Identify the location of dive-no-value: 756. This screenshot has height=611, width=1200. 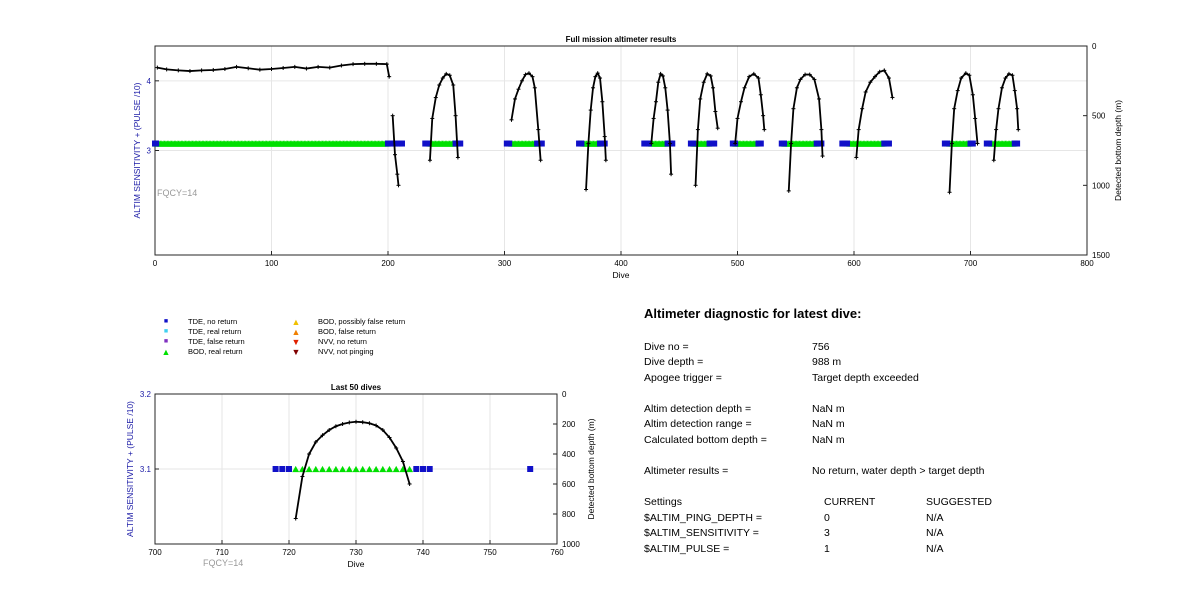
(821, 347).